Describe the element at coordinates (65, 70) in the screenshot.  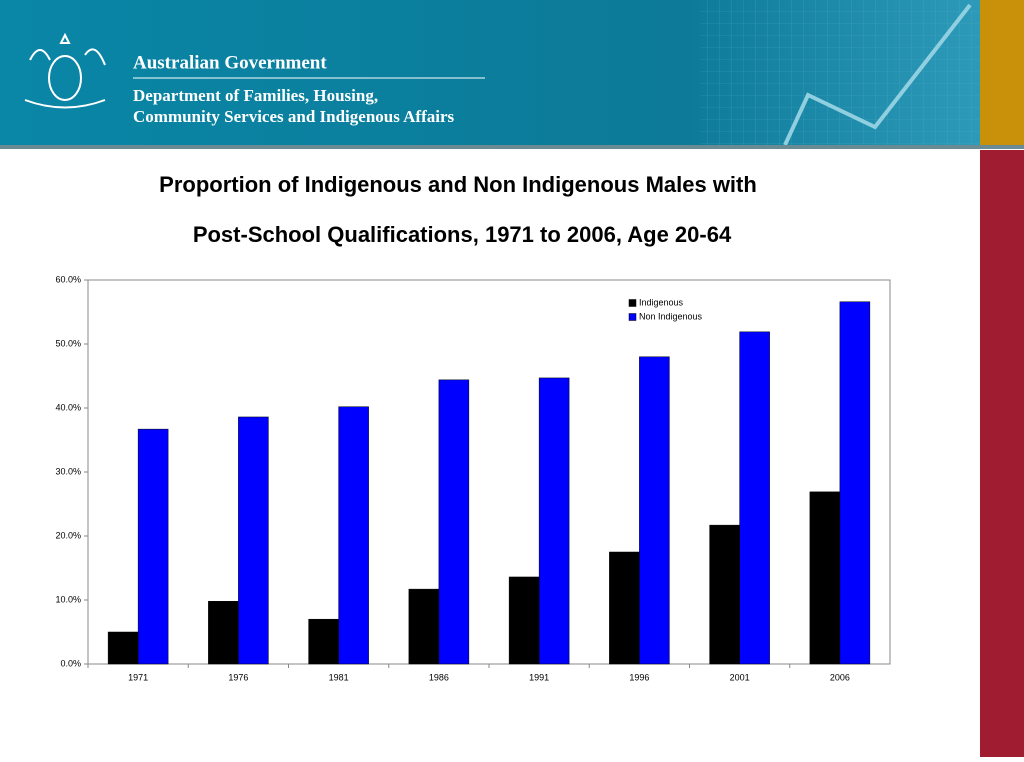
I see `crest` at that location.